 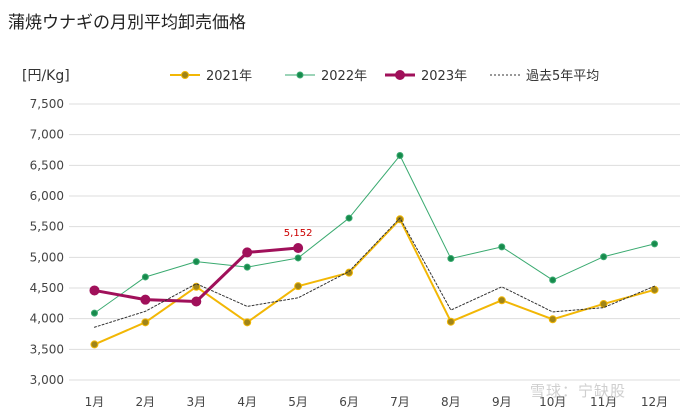 I want to click on x-axis-ticks: 1月 2月 3月 4月 5月 6月 7月 8月 9月 10月 11月 12月, so click(x=377, y=402).